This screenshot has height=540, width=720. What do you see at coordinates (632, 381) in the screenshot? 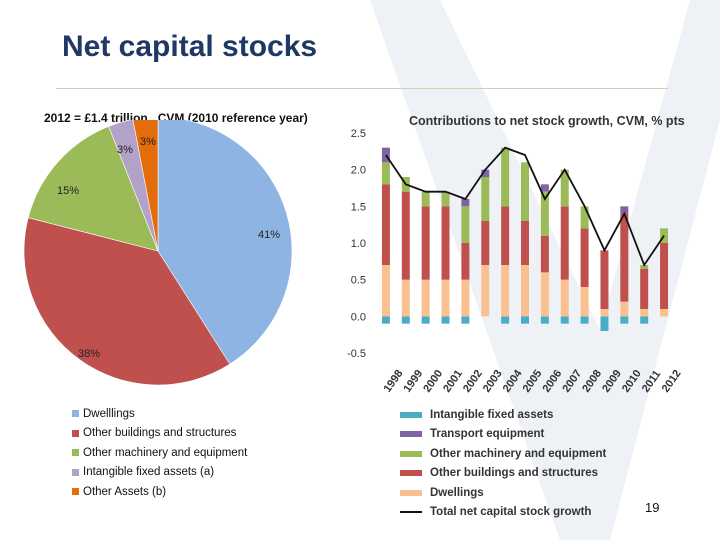
I see `x-tick-label: 2010` at bounding box center [632, 381].